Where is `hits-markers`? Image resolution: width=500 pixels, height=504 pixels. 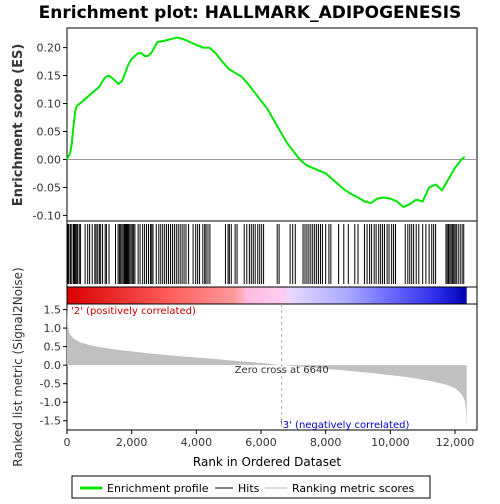 hits-markers is located at coordinates (266, 254).